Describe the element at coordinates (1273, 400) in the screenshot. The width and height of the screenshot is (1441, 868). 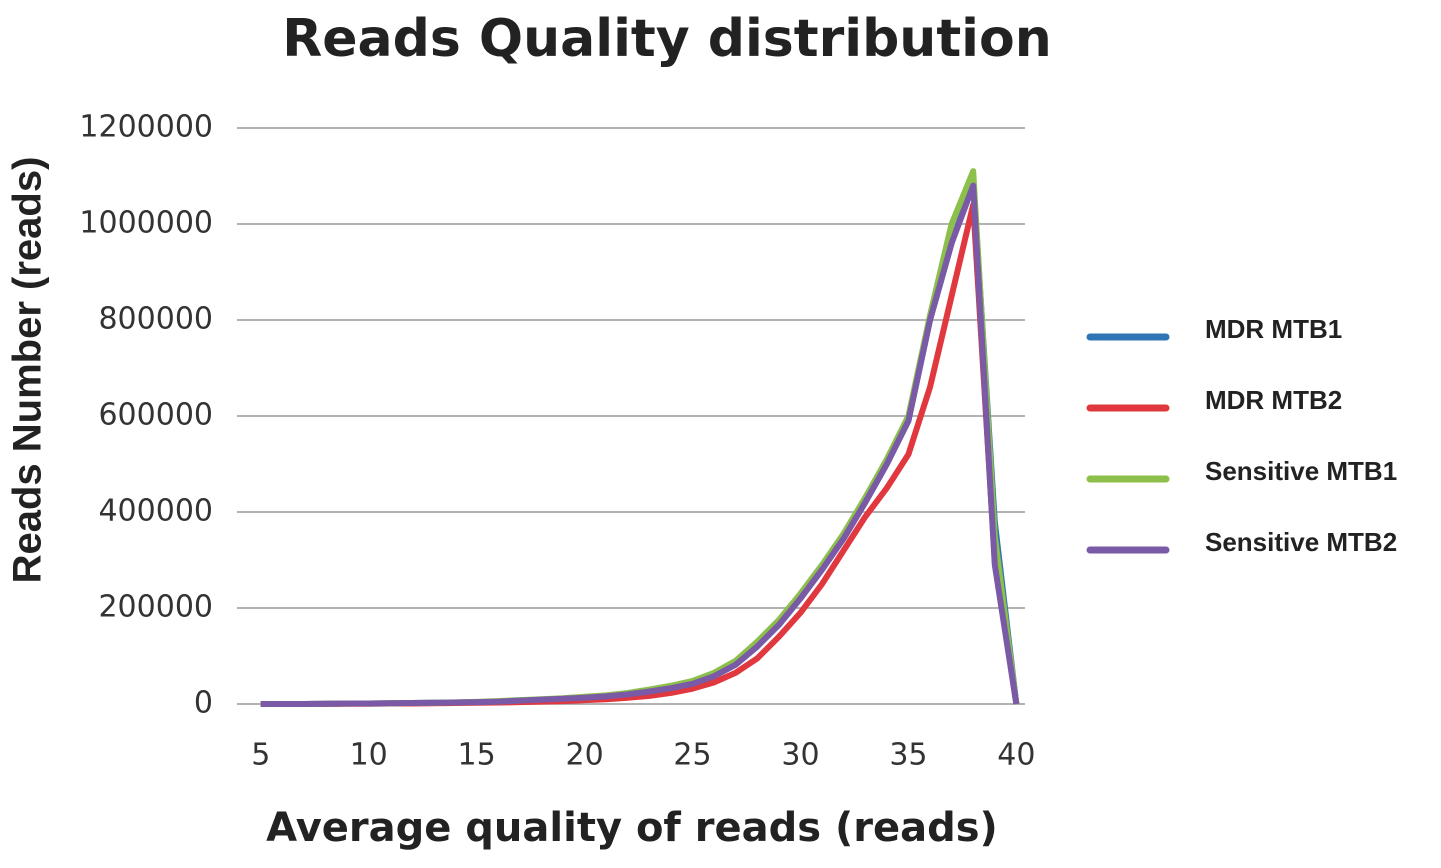
I see `legend-label: MDR MTB2` at that location.